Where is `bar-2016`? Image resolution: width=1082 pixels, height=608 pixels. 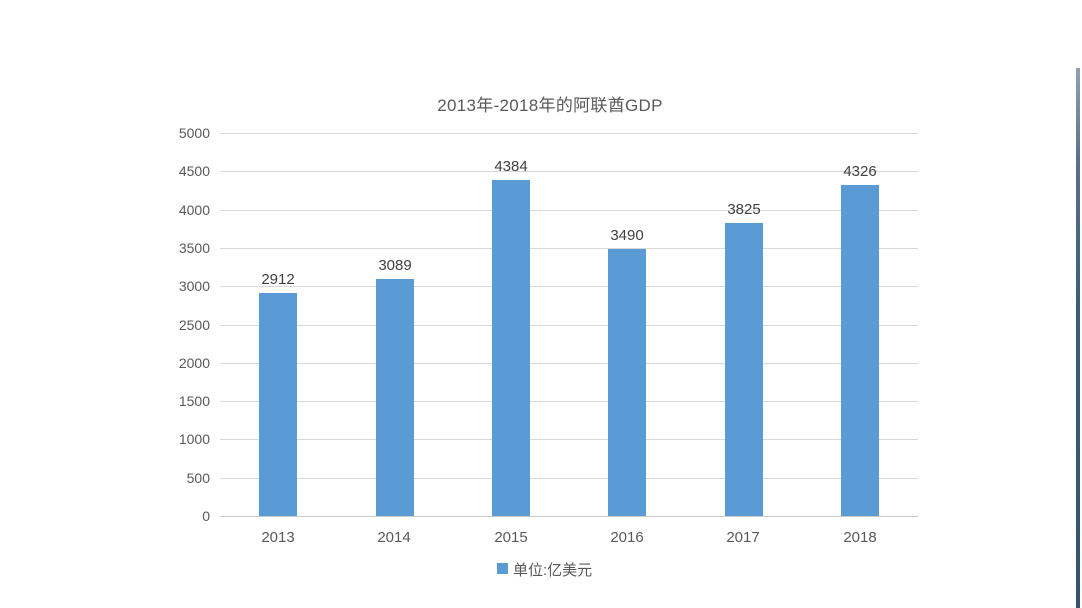
bar-2016 is located at coordinates (627, 382).